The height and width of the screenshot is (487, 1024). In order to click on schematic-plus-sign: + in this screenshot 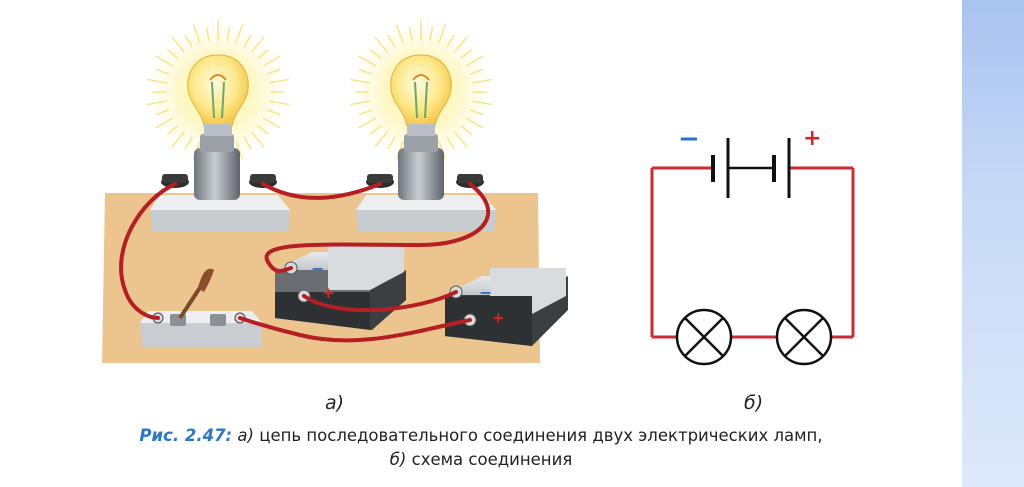, I will do `click(812, 138)`.